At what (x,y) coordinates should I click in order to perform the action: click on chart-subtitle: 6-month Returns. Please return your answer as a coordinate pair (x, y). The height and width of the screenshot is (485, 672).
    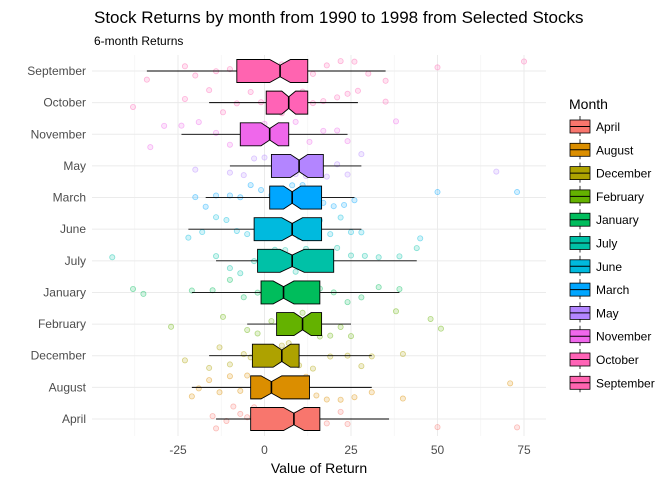
    Looking at the image, I should click on (138, 41).